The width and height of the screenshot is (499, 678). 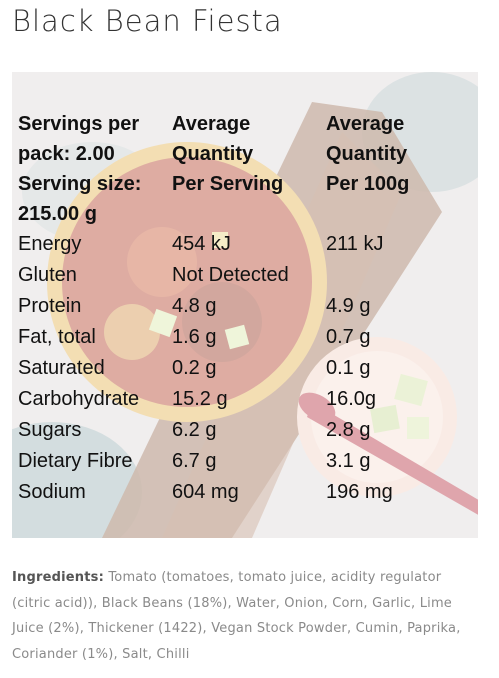 I want to click on table-row: Energy 454 kJ 211 kJ, so click(x=247, y=244).